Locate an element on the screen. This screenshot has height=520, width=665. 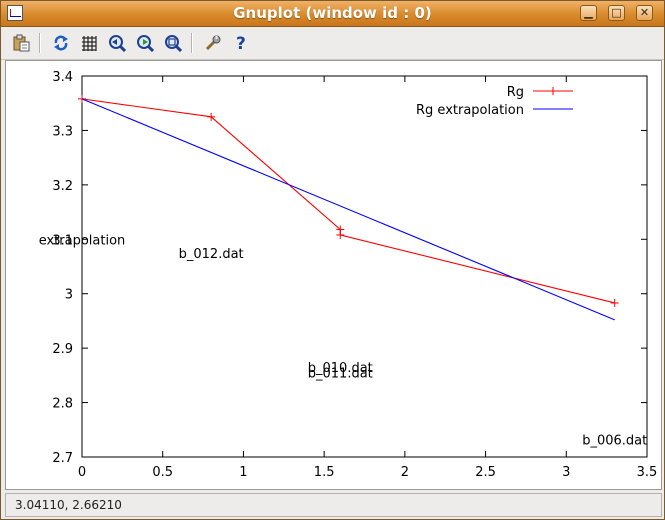
y-tick-label: 3.2 is located at coordinates (62, 186).